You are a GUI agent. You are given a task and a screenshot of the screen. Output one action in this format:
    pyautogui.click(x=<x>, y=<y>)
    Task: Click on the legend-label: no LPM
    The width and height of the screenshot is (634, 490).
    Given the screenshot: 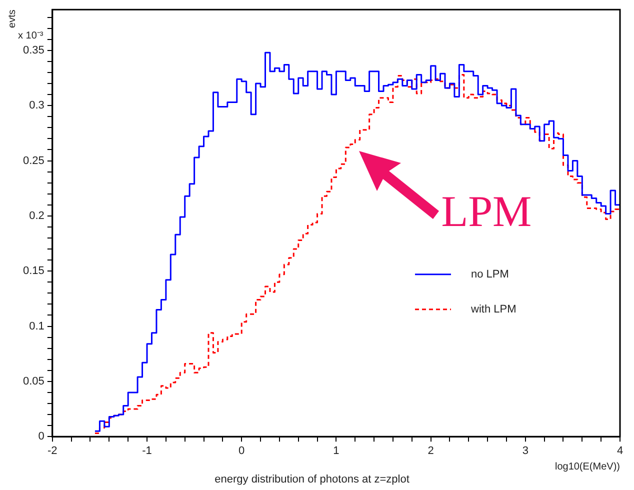 What is the action you would take?
    pyautogui.click(x=490, y=274)
    